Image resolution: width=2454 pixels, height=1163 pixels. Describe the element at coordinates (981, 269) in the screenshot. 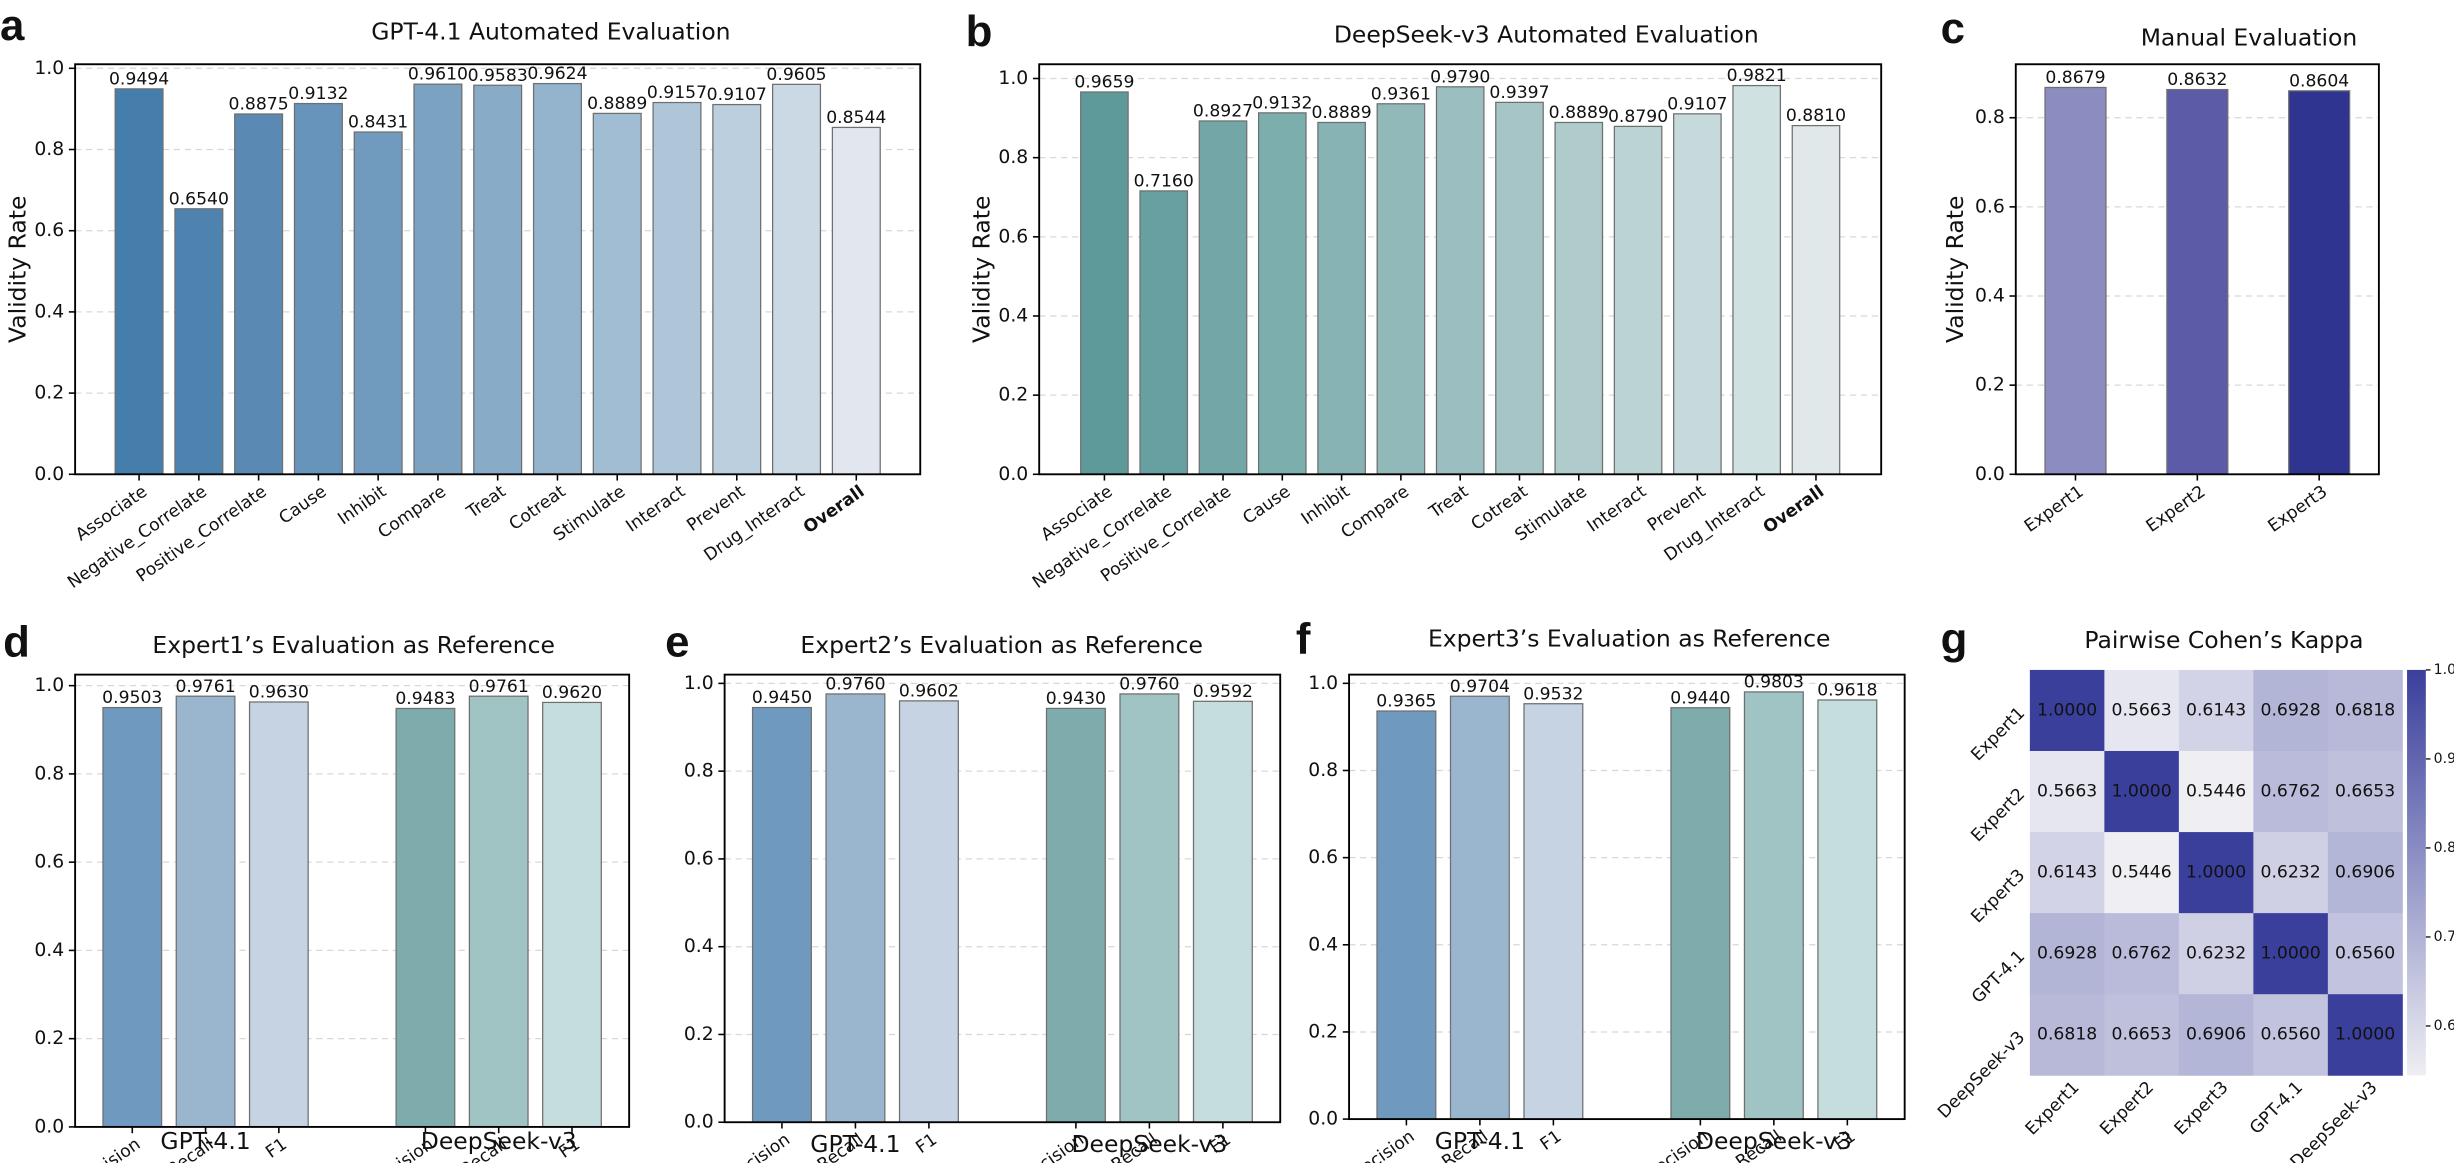

I see `y-axis-label: Validity Rate` at that location.